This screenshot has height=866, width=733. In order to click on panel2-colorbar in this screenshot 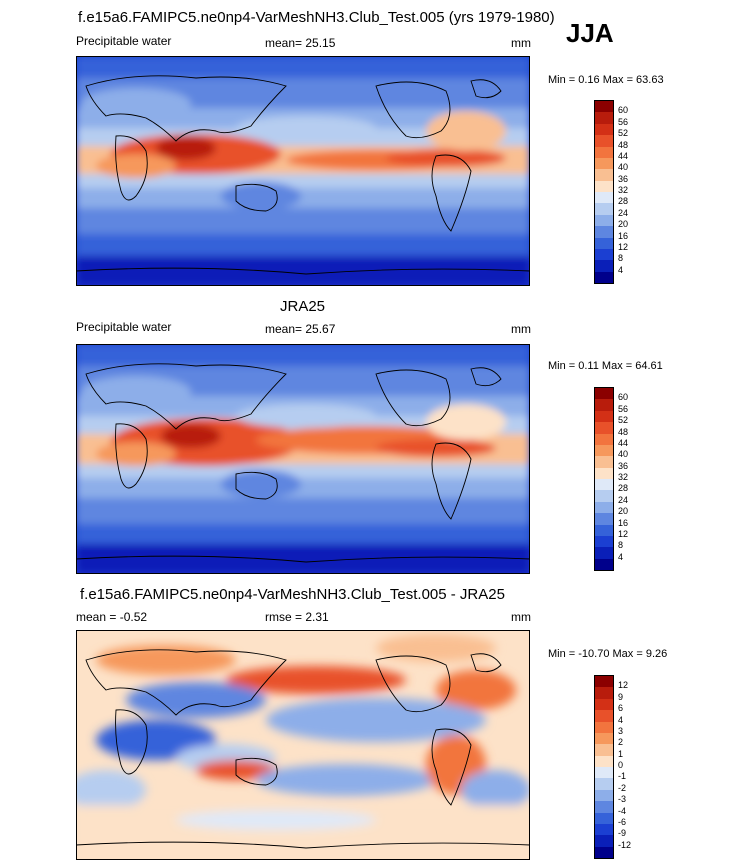, I will do `click(604, 479)`.